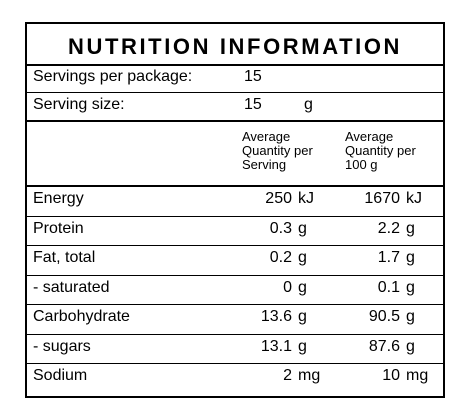 This screenshot has height=418, width=470. What do you see at coordinates (62, 346) in the screenshot?
I see `nutrient-name: - sugars` at bounding box center [62, 346].